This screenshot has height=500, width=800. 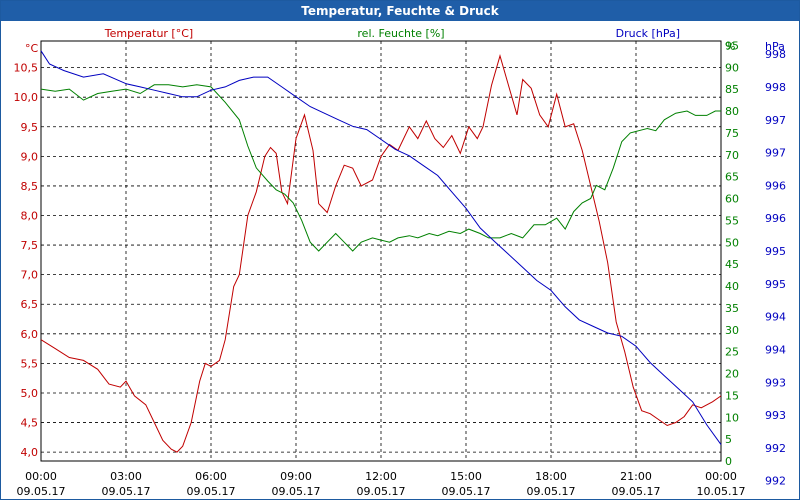 I want to click on temperature-tick-label: 5,0, so click(x=30, y=393).